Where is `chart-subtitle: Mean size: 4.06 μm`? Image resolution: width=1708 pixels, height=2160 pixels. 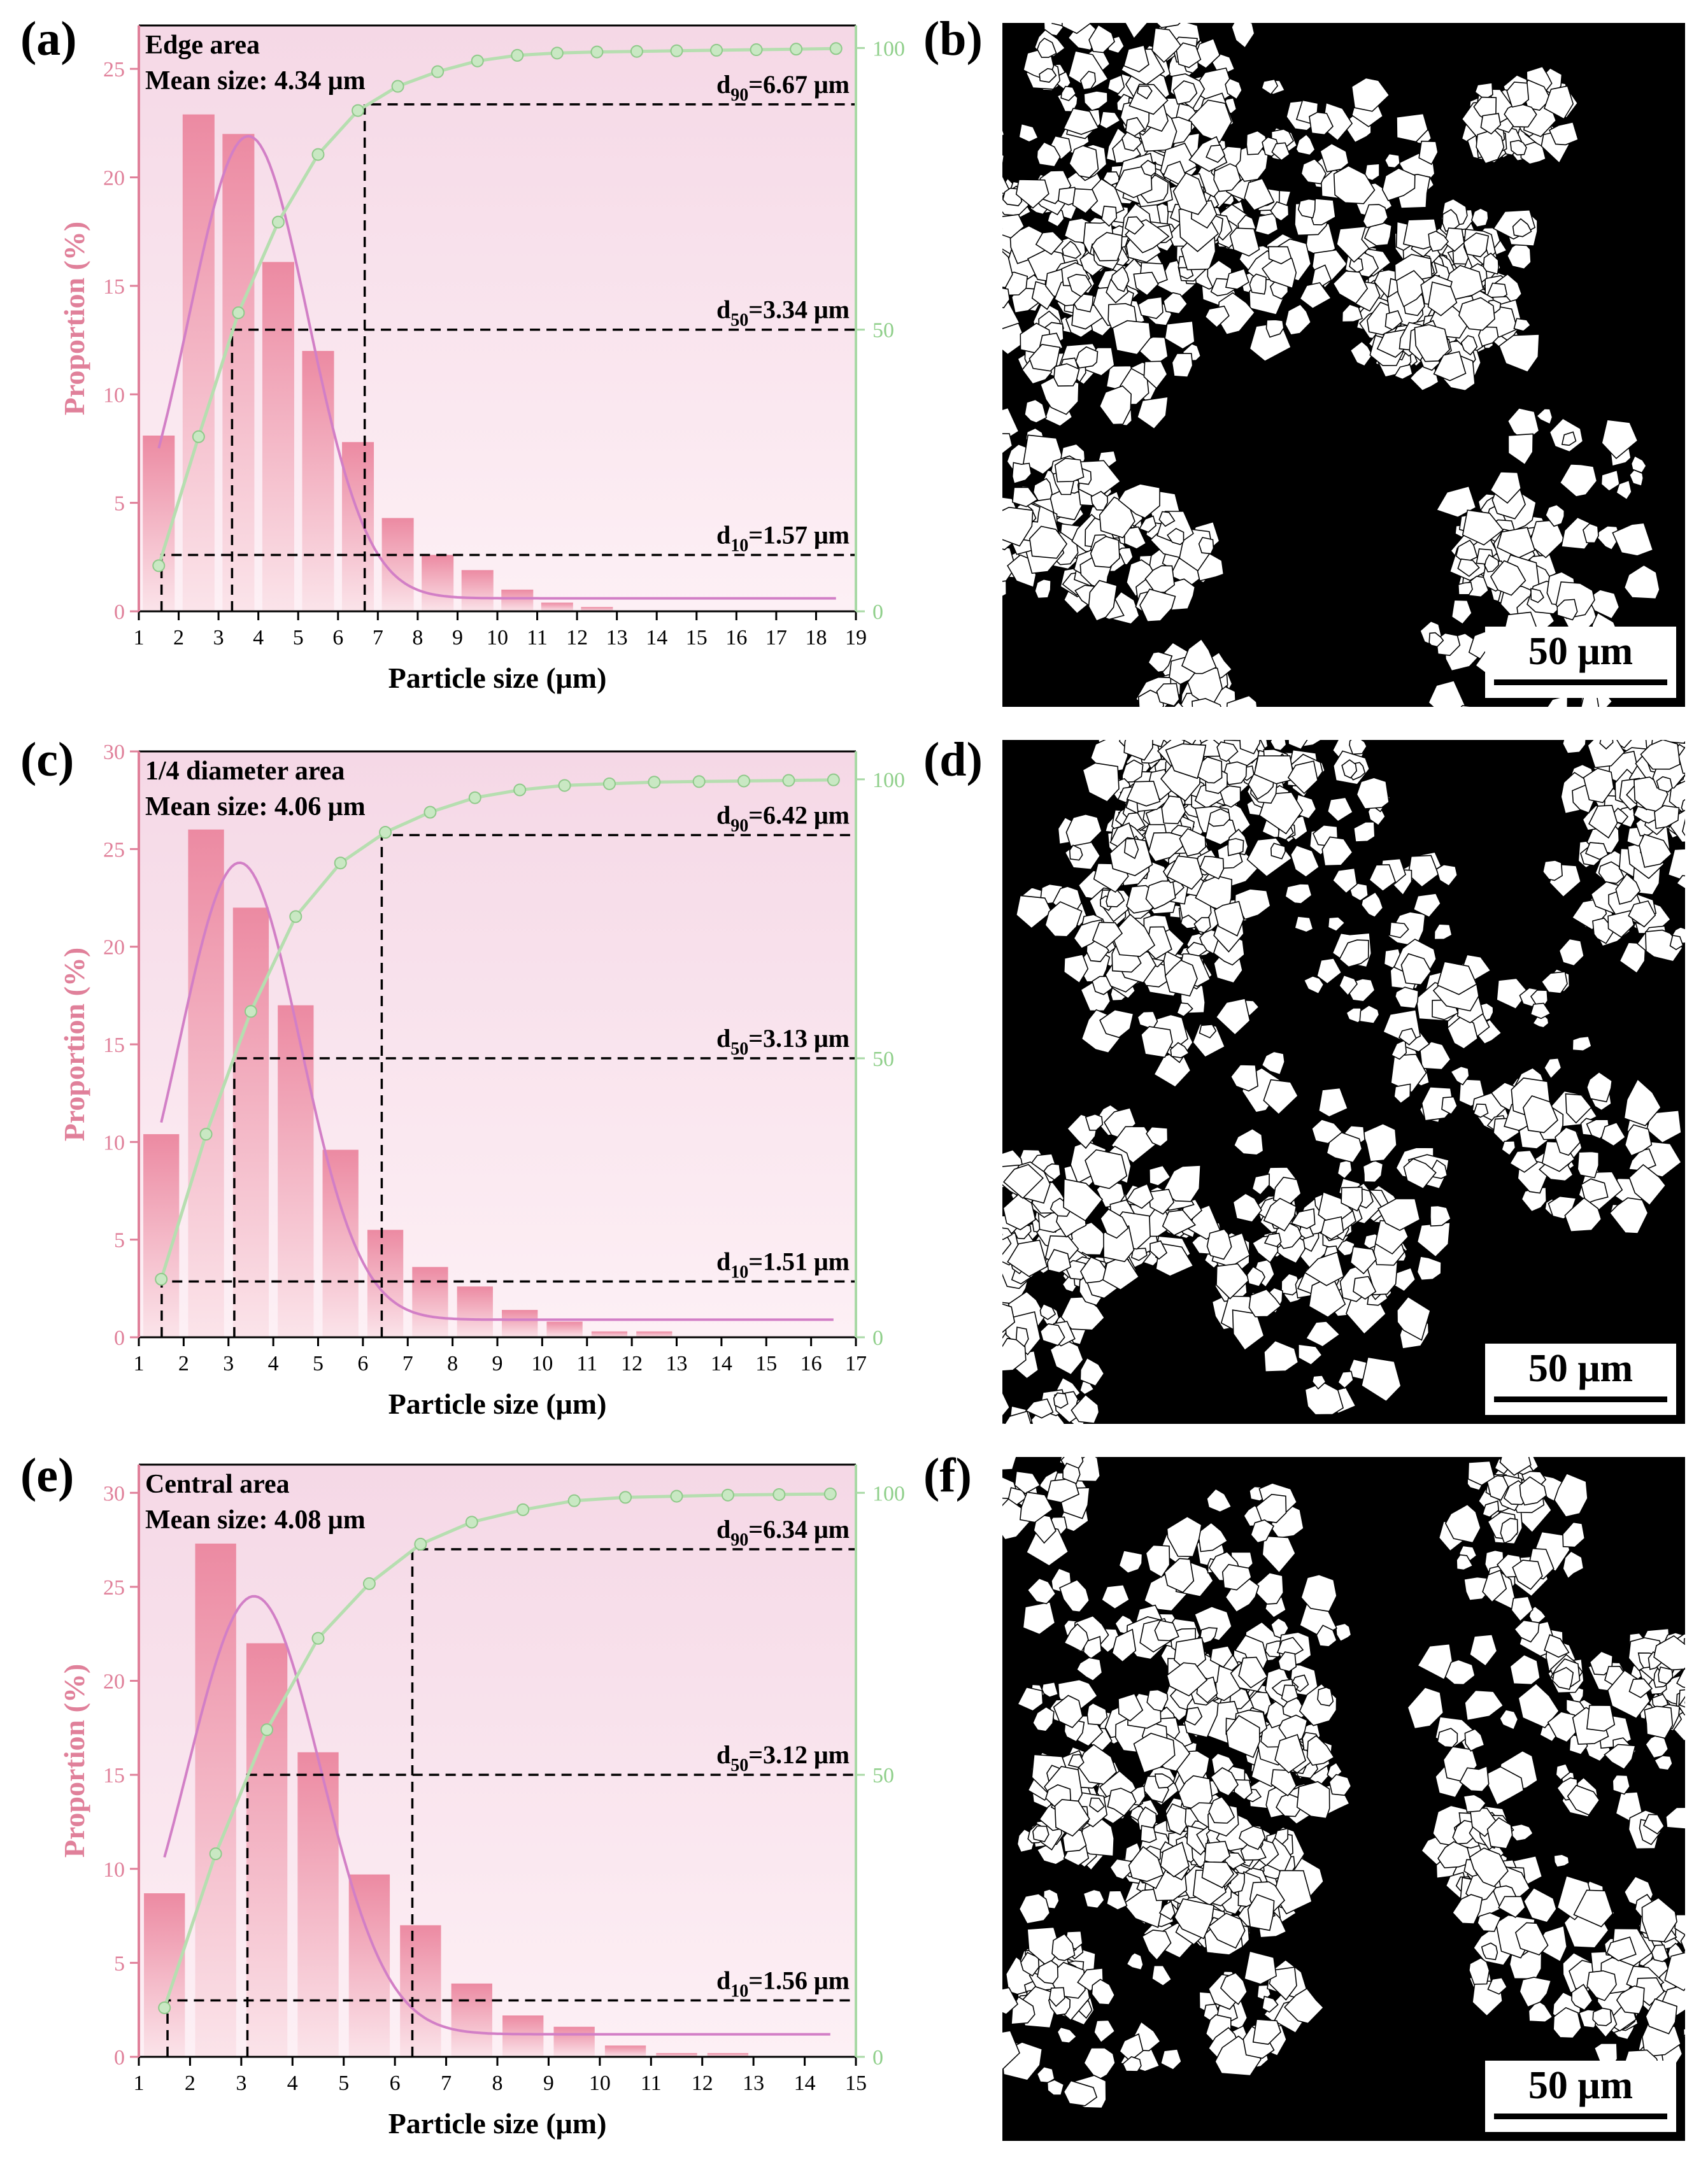
chart-subtitle: Mean size: 4.06 μm is located at coordinates (255, 806).